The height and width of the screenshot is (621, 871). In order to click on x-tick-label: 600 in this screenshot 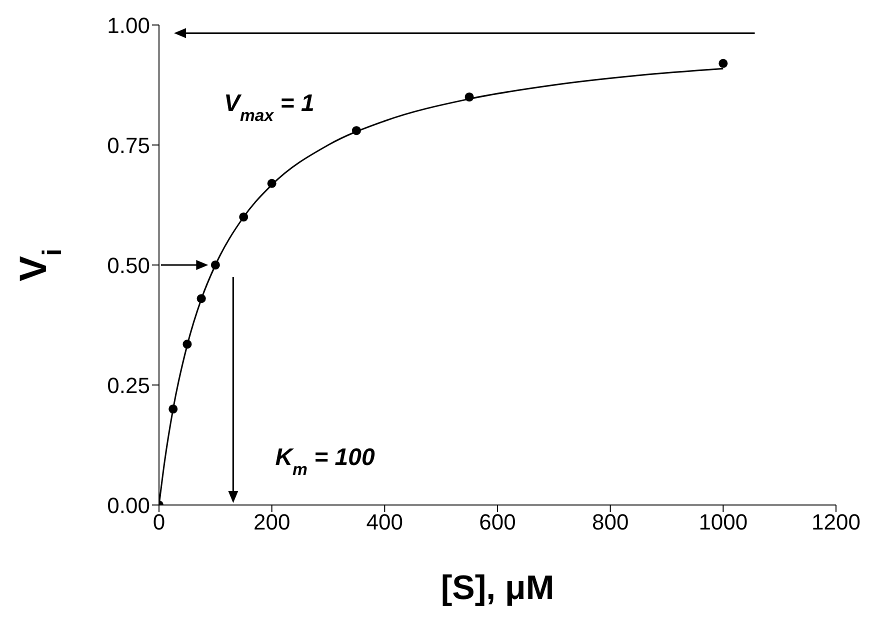, I will do `click(497, 522)`.